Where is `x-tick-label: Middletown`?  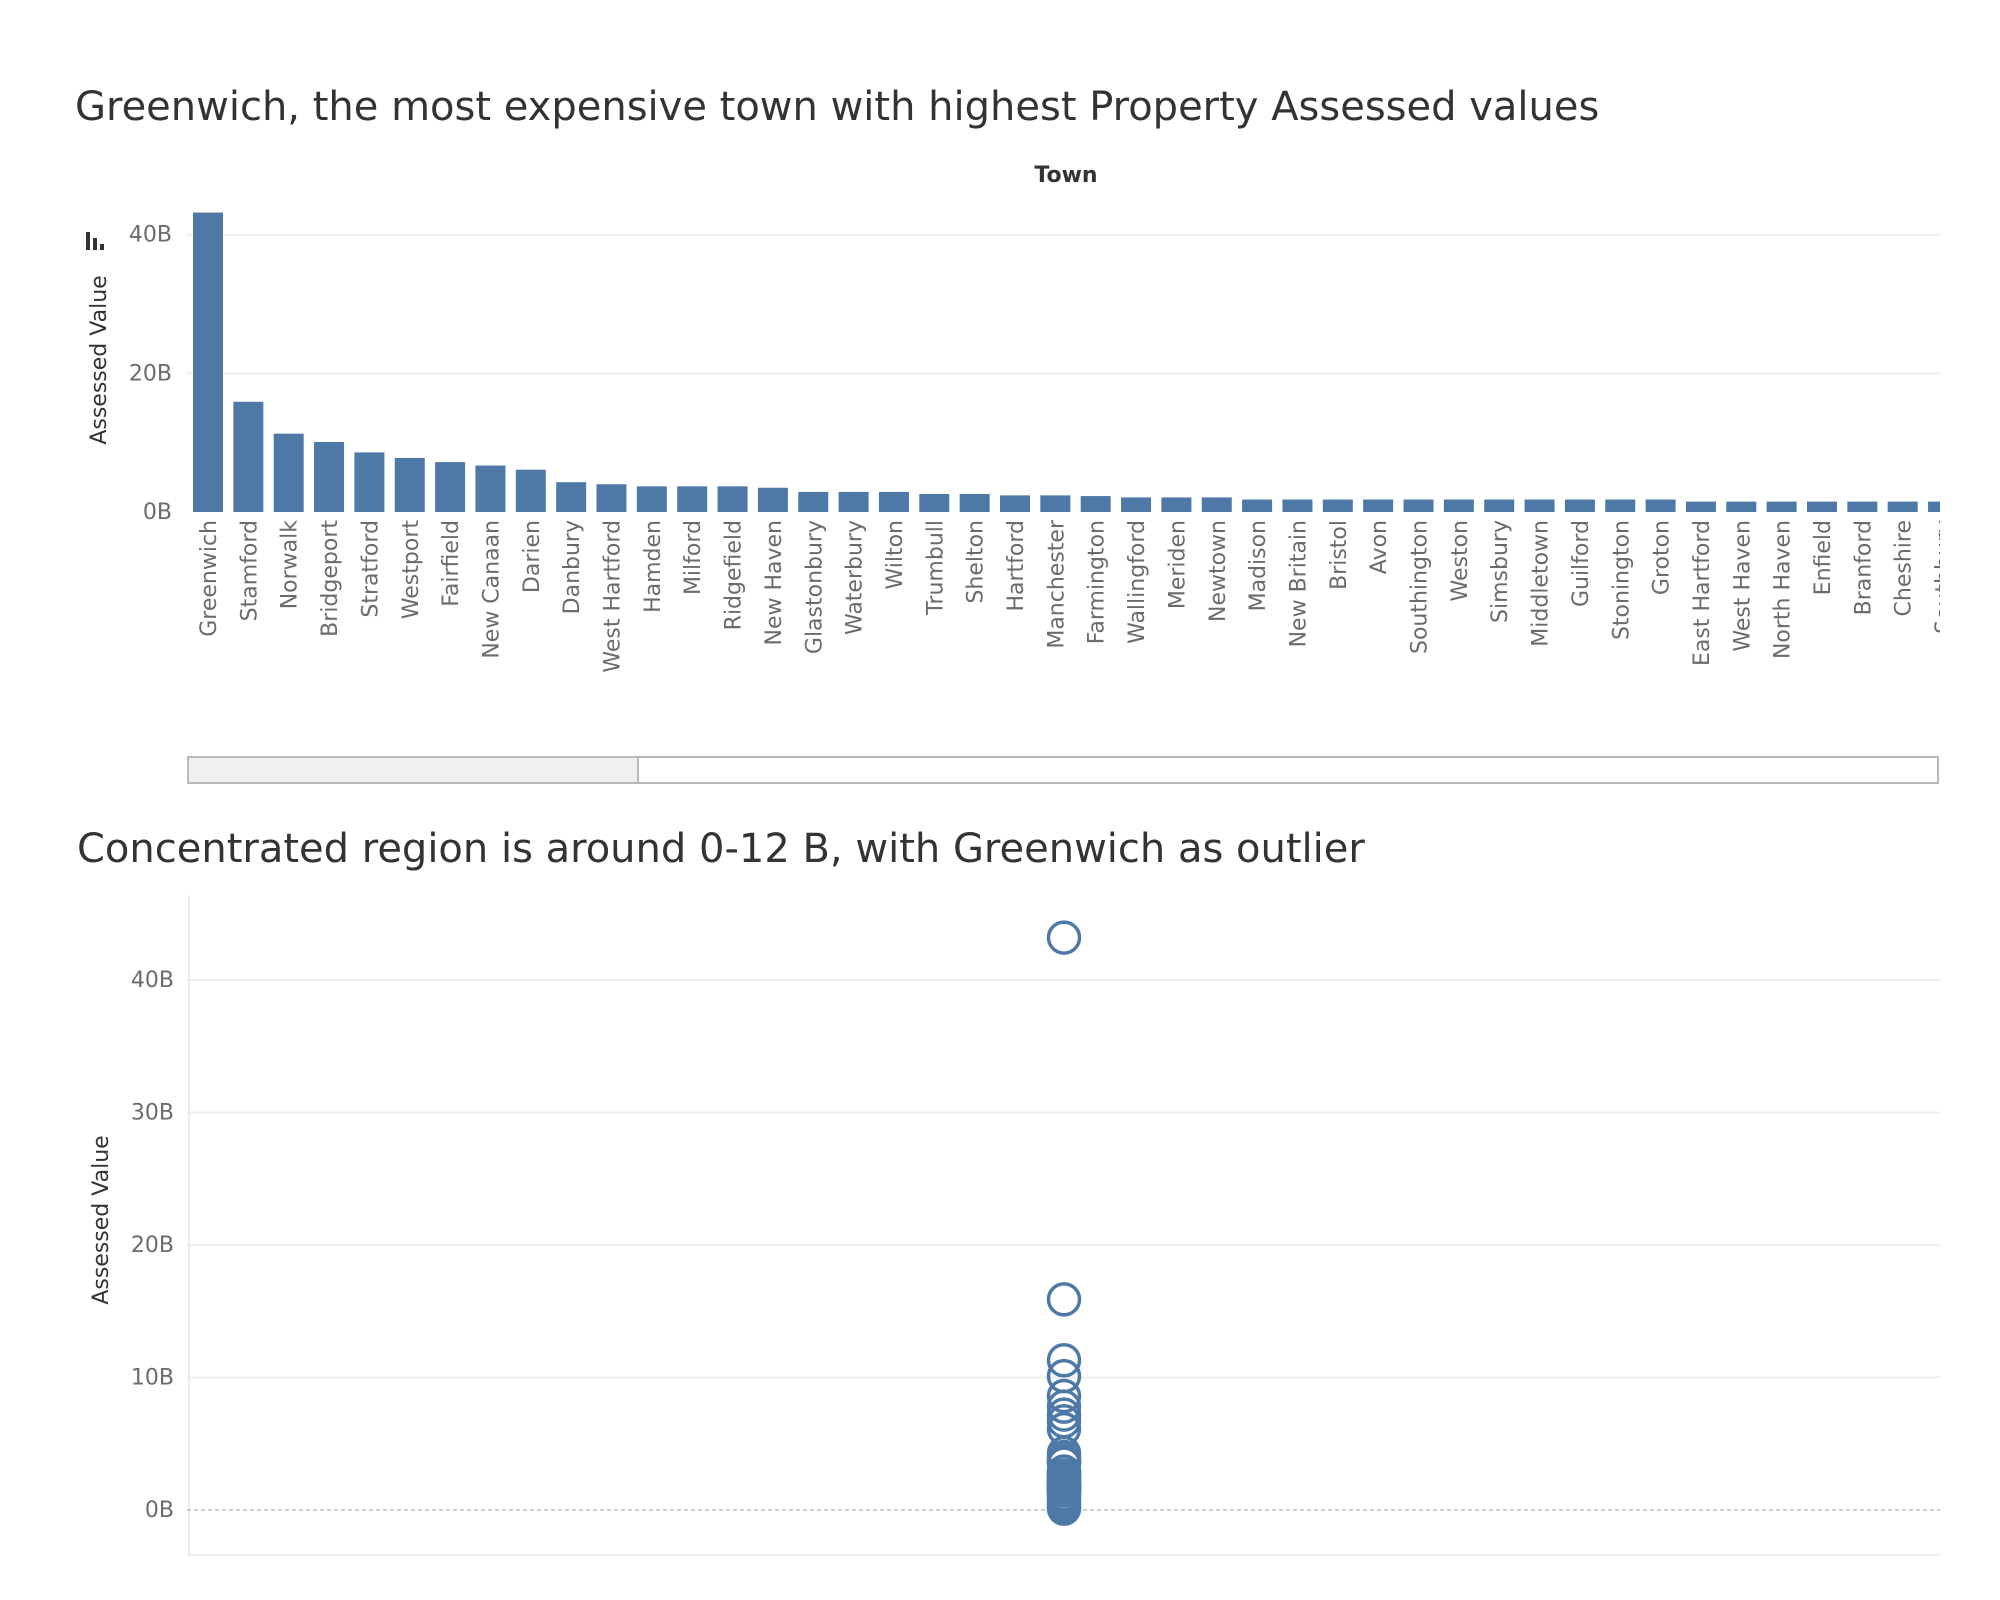
x-tick-label: Middletown is located at coordinates (1541, 583).